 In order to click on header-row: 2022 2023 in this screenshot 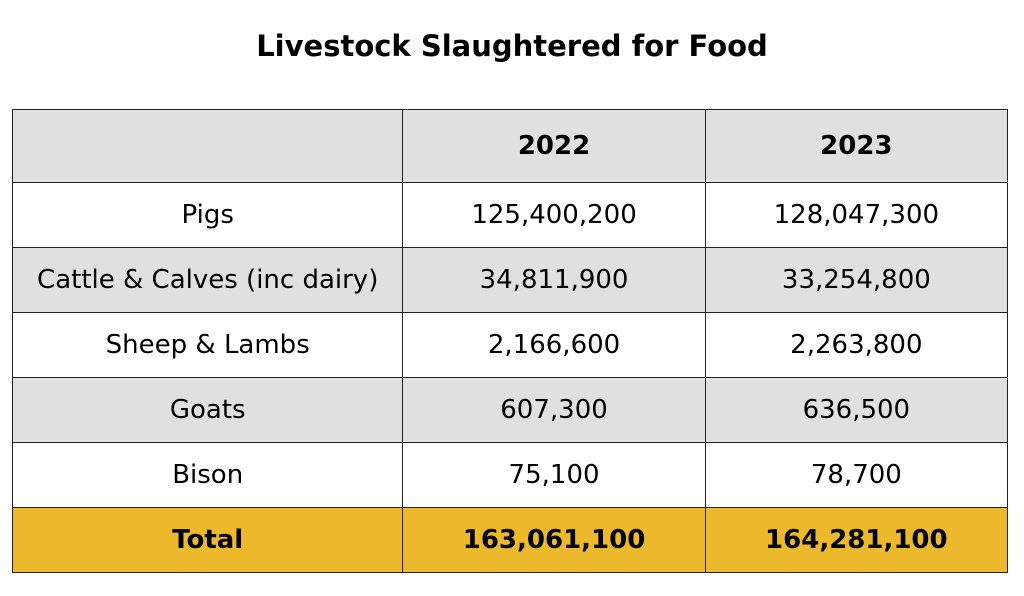, I will do `click(510, 146)`.